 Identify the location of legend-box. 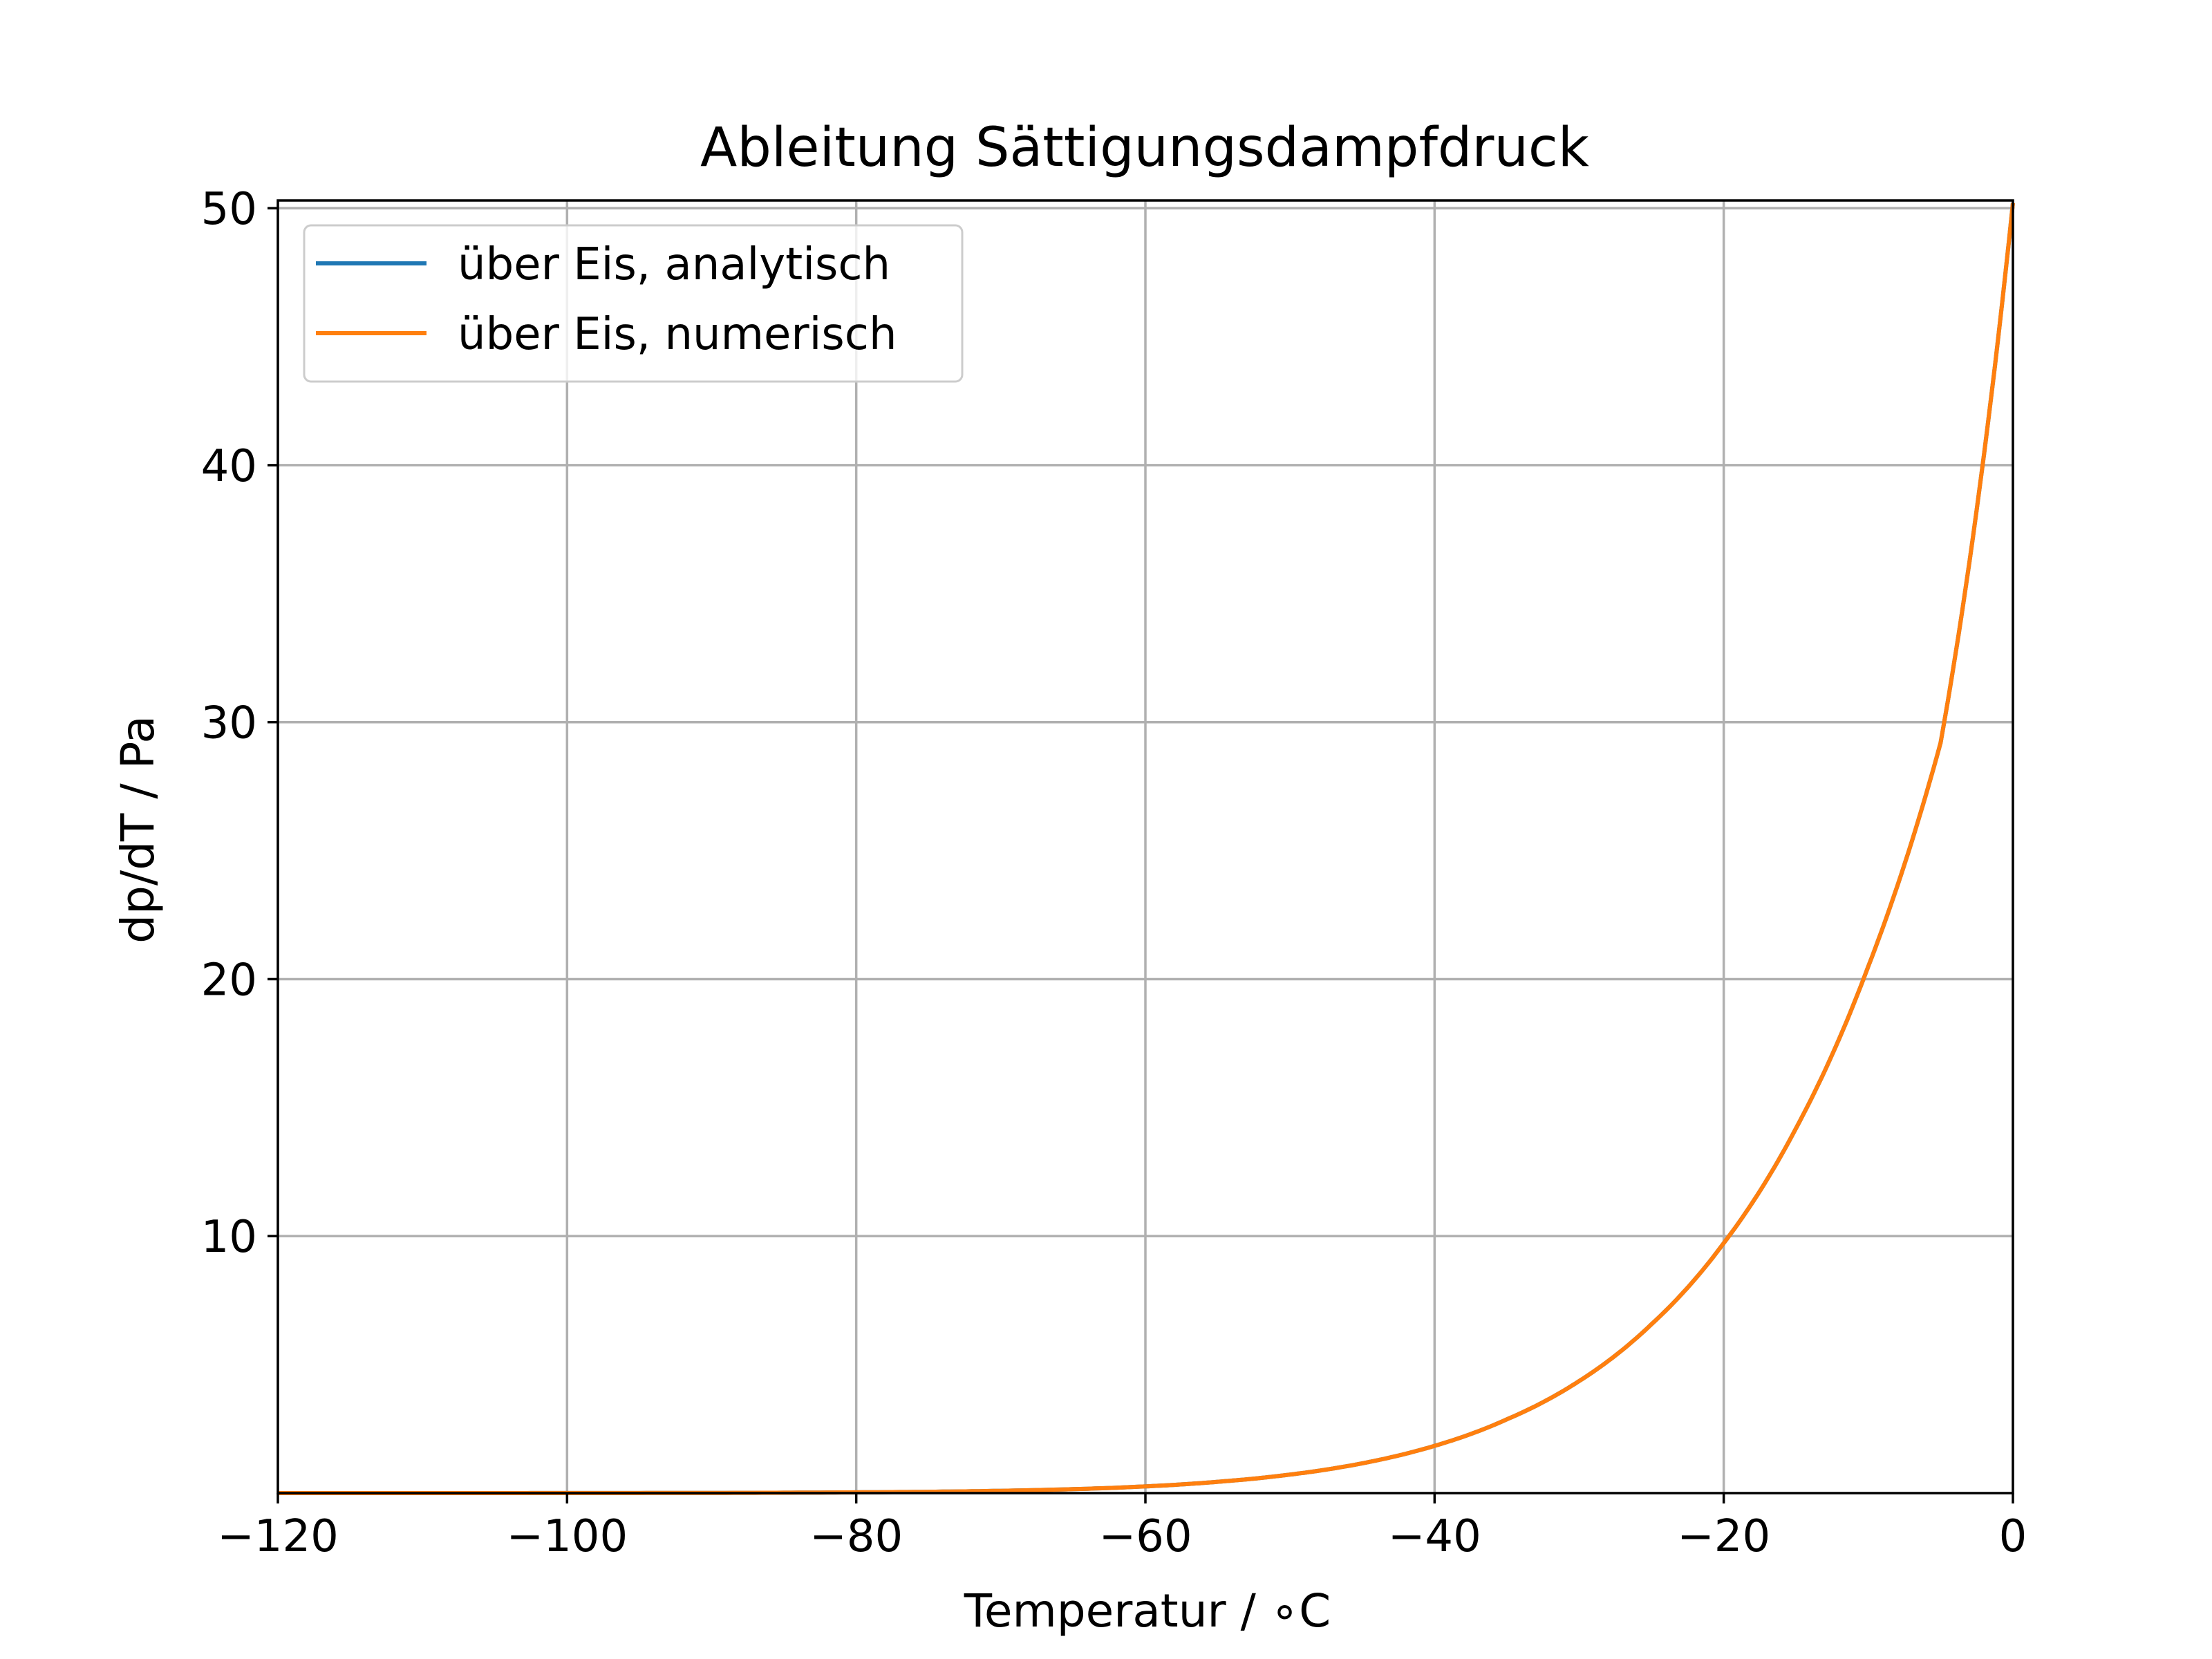
(633, 303).